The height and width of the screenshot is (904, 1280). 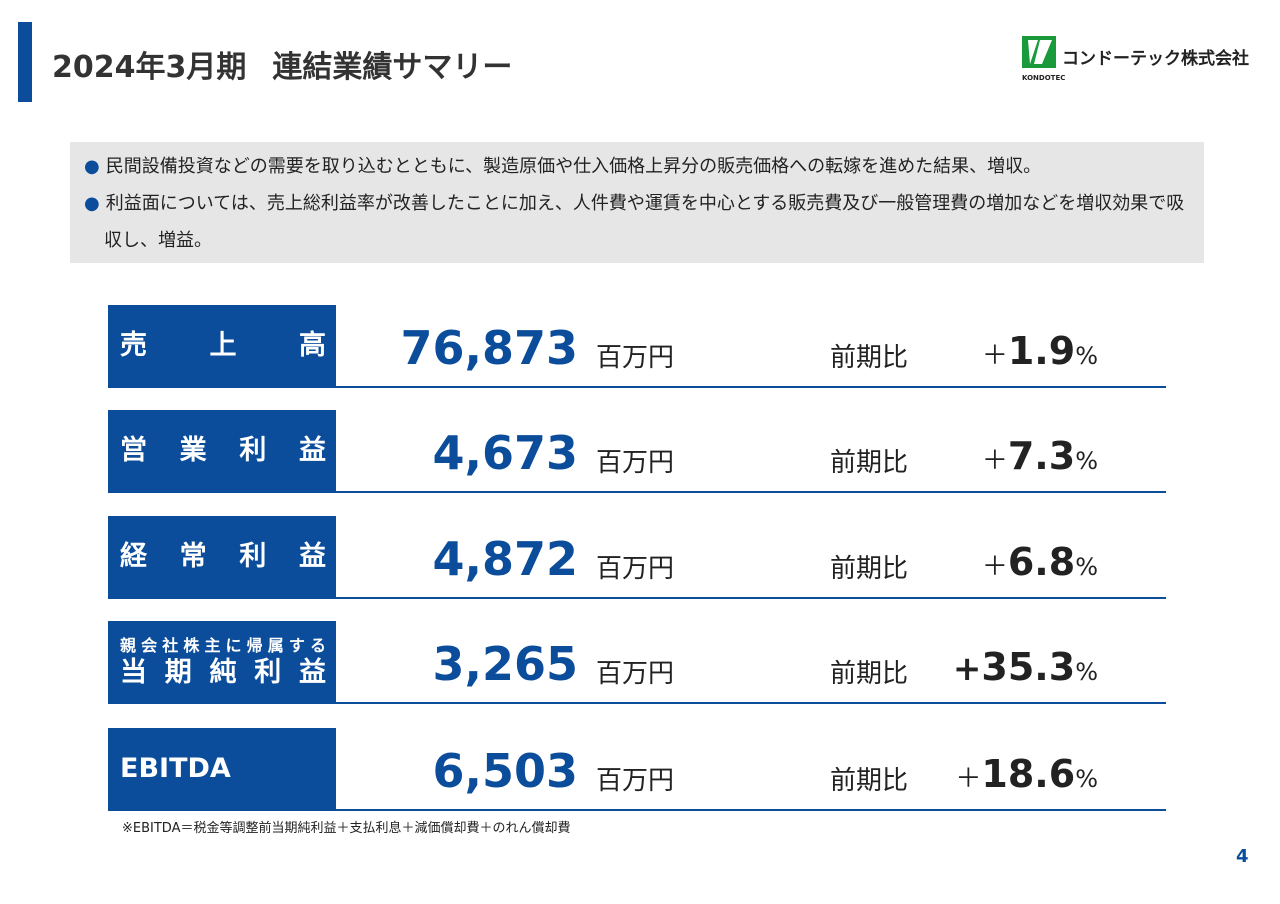 I want to click on row-change: ＋7.3%, so click(x=1040, y=456).